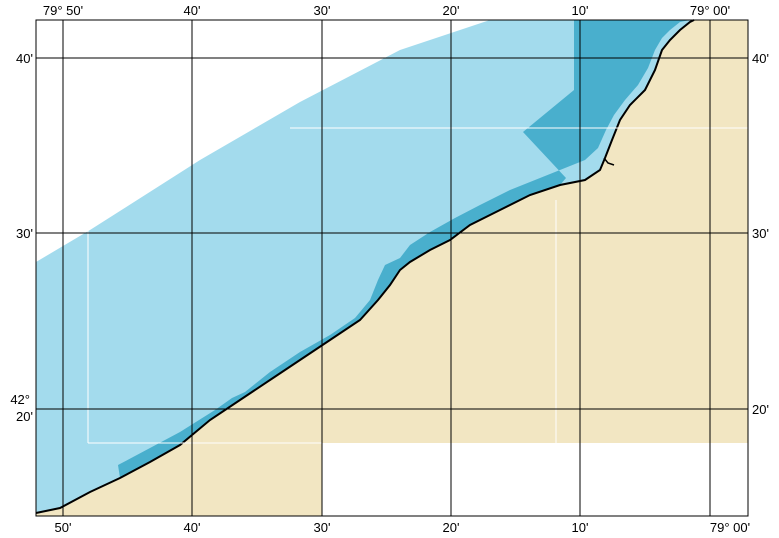 This screenshot has height=538, width=779. What do you see at coordinates (760, 58) in the screenshot?
I see `right-label-40: 40'` at bounding box center [760, 58].